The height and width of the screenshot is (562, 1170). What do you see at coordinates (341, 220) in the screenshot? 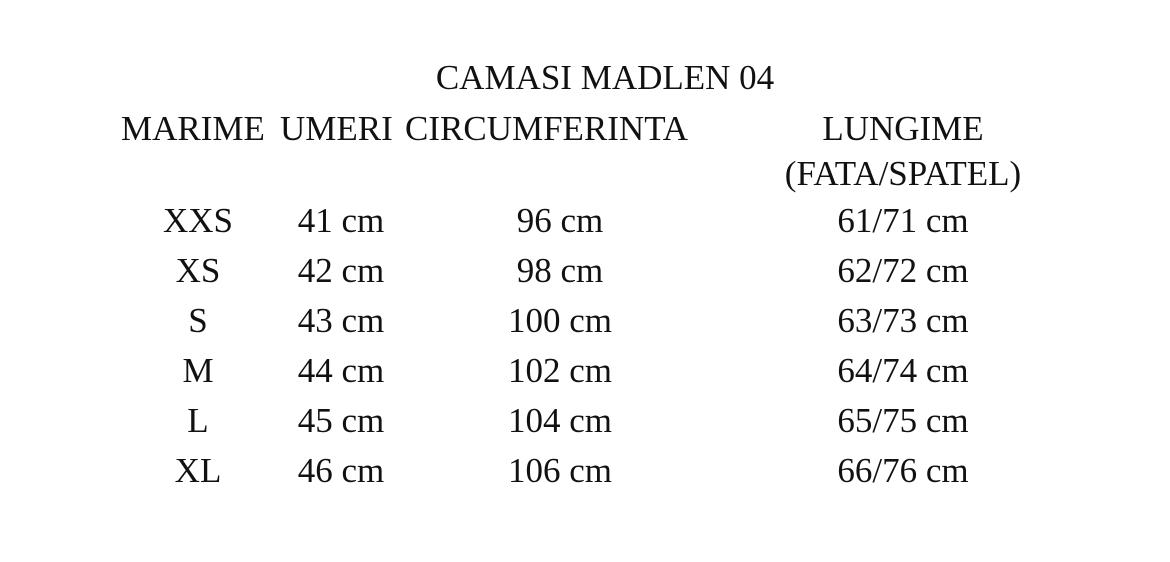
I see `cell-shoulders: 41 cm` at bounding box center [341, 220].